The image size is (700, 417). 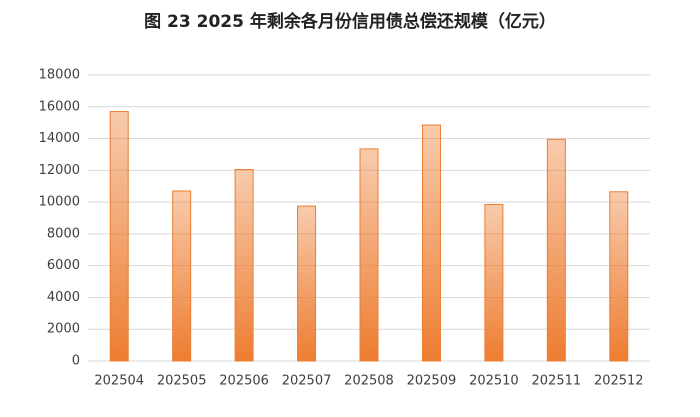 I want to click on y-tick-label: 18000, so click(x=59, y=75).